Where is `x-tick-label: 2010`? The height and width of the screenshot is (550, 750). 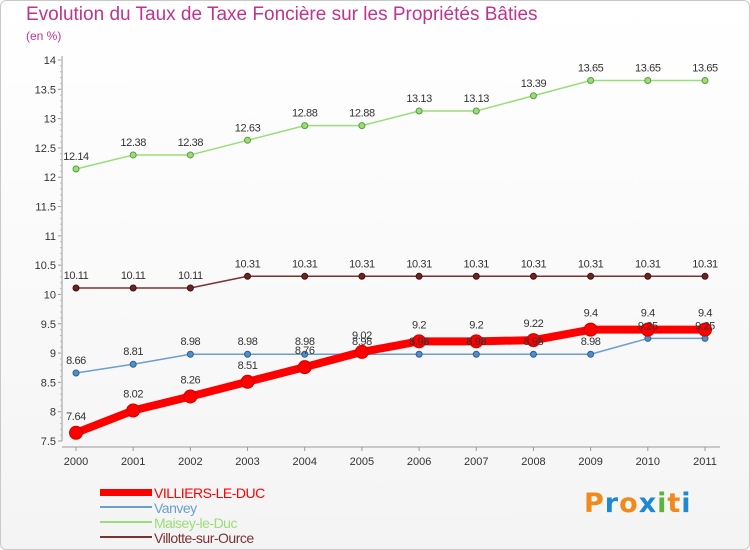
x-tick-label: 2010 is located at coordinates (648, 462).